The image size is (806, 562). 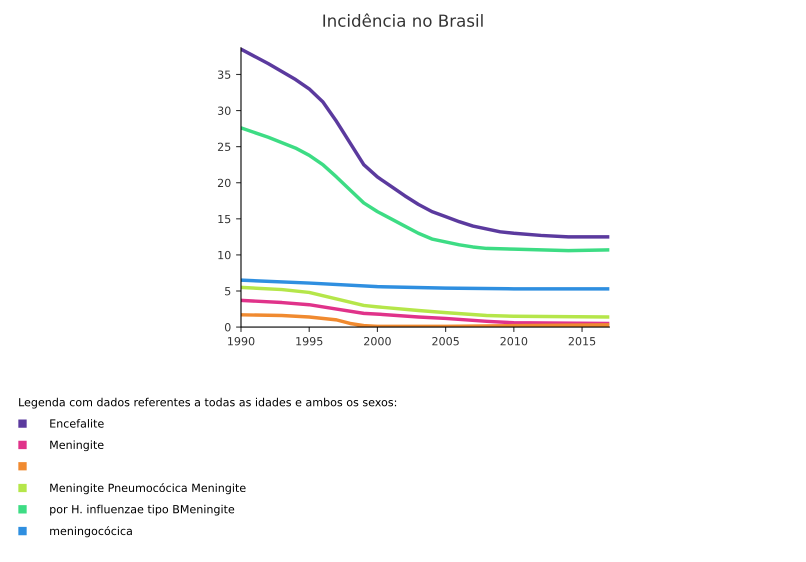 I want to click on x-tick-label: 1995, so click(x=309, y=341).